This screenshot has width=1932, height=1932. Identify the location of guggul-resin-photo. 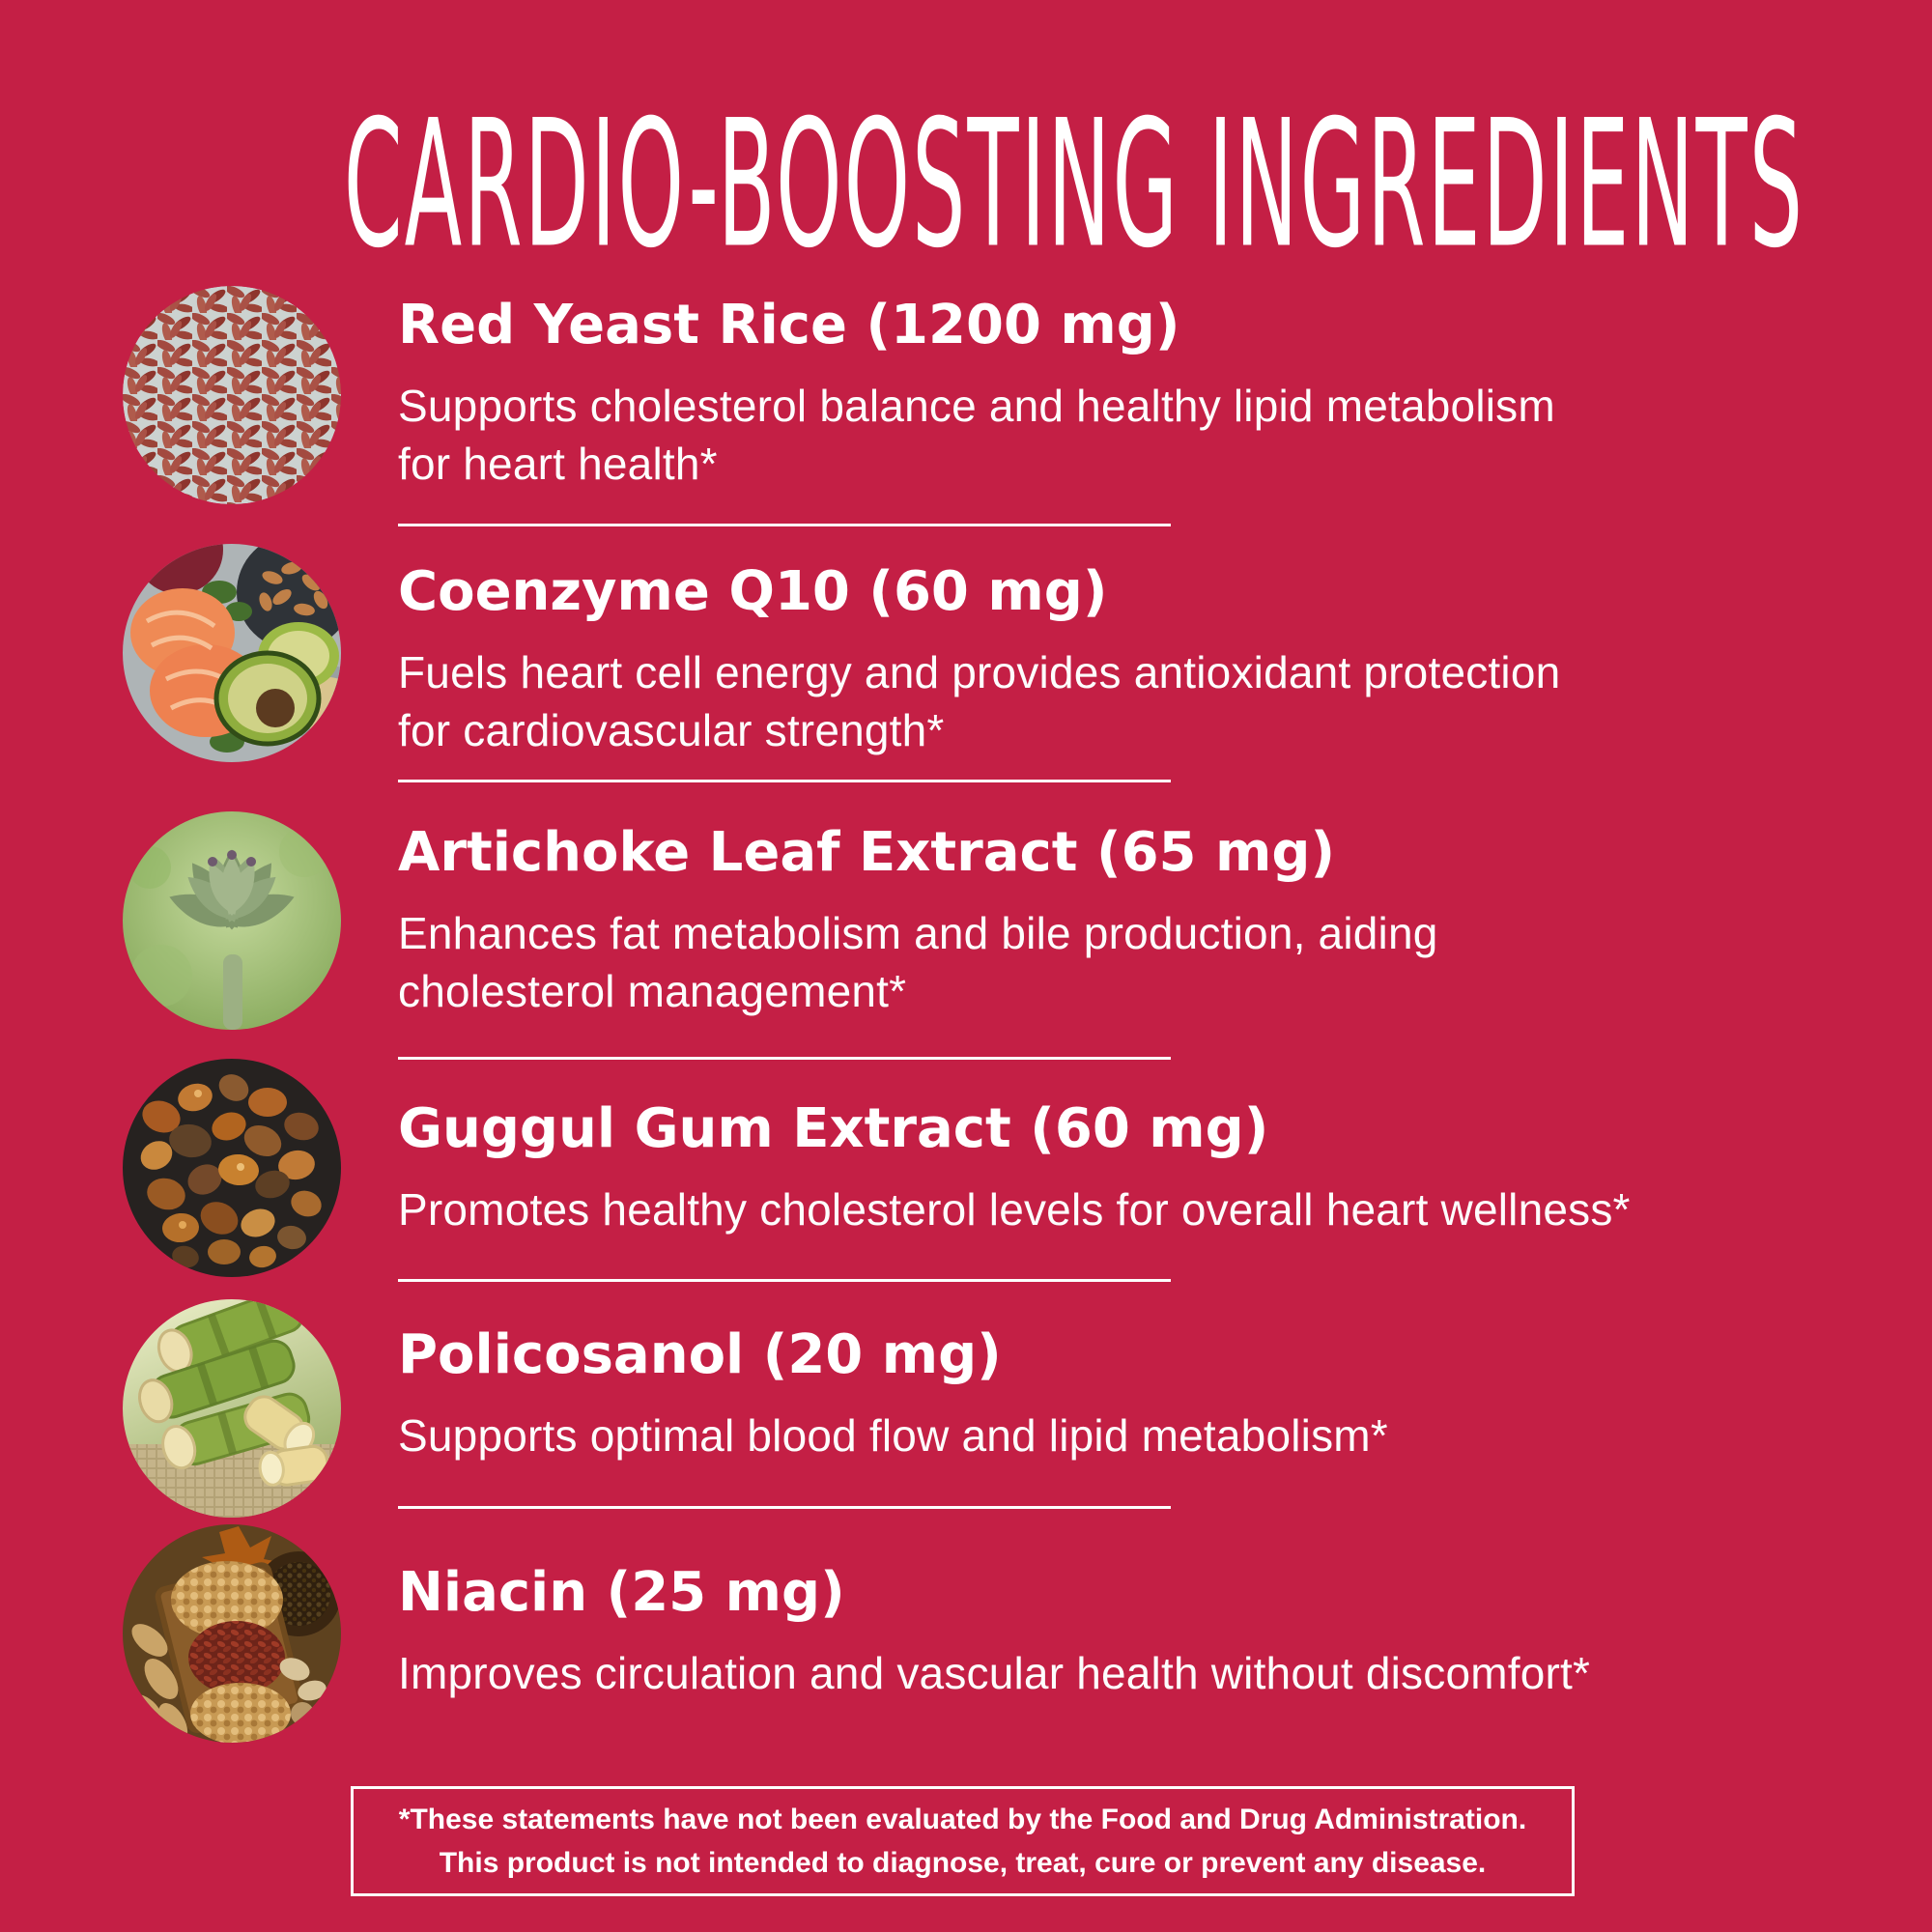
(232, 1168).